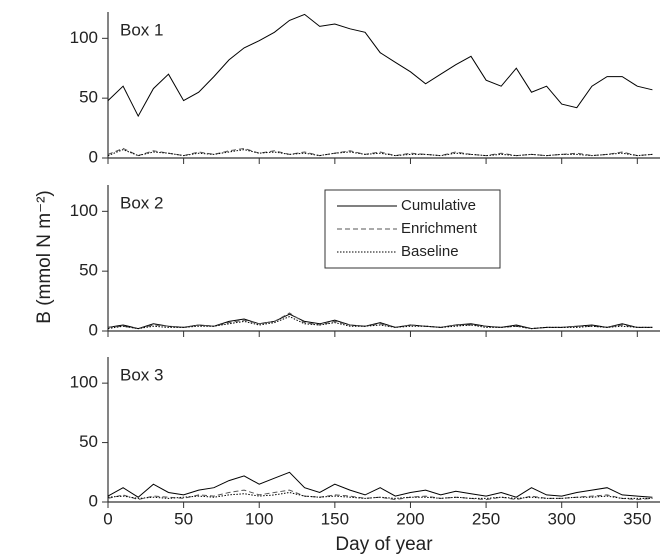  I want to click on x-tick-label: 150, so click(335, 518).